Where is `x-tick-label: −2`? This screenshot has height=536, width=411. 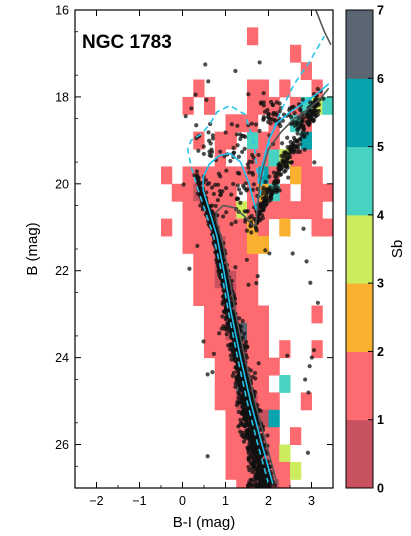 x-tick-label: −2 is located at coordinates (96, 501).